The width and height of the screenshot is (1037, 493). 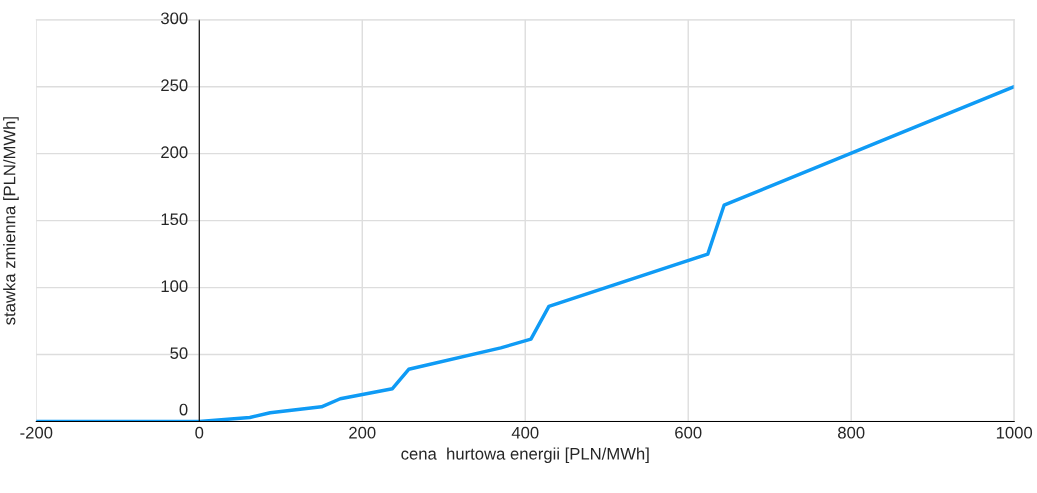 I want to click on y-tick-label: 300, so click(x=174, y=18).